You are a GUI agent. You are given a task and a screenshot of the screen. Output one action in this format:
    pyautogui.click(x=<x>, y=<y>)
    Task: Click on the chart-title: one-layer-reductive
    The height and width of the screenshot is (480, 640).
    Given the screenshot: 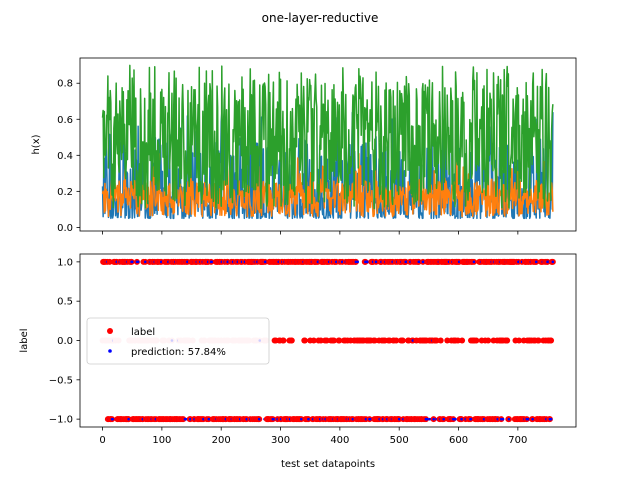 What is the action you would take?
    pyautogui.click(x=320, y=18)
    